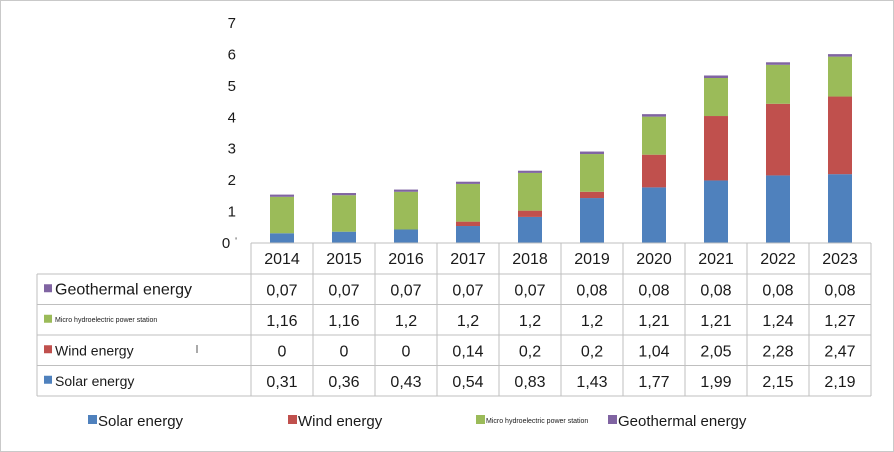  Describe the element at coordinates (92, 419) in the screenshot. I see `legend-key-solar-energy` at that location.